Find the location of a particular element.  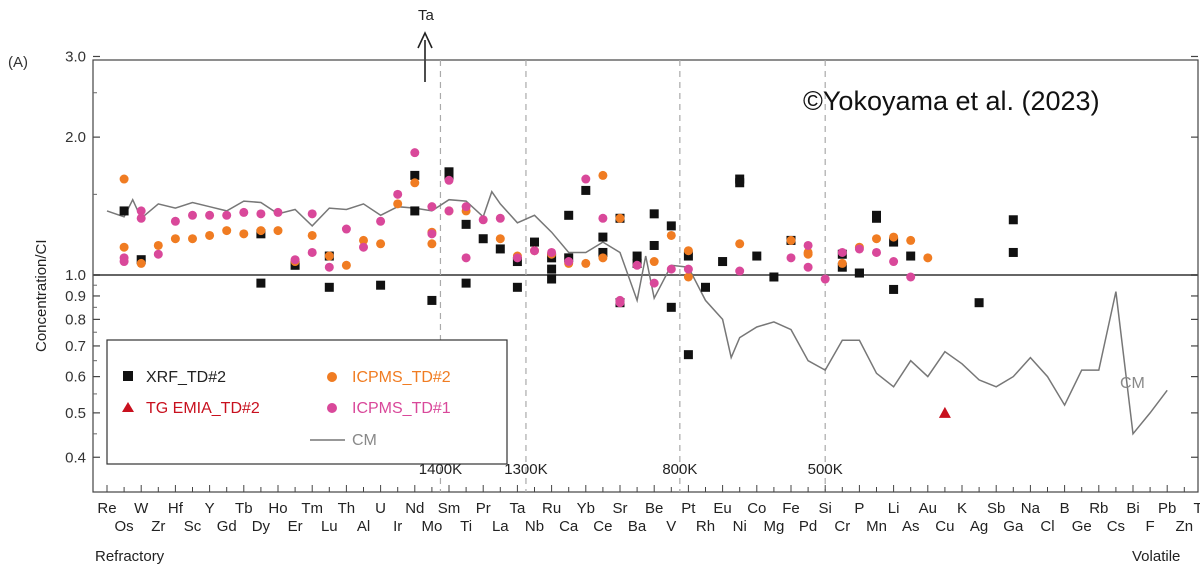

ta-label: Ta is located at coordinates (426, 15).